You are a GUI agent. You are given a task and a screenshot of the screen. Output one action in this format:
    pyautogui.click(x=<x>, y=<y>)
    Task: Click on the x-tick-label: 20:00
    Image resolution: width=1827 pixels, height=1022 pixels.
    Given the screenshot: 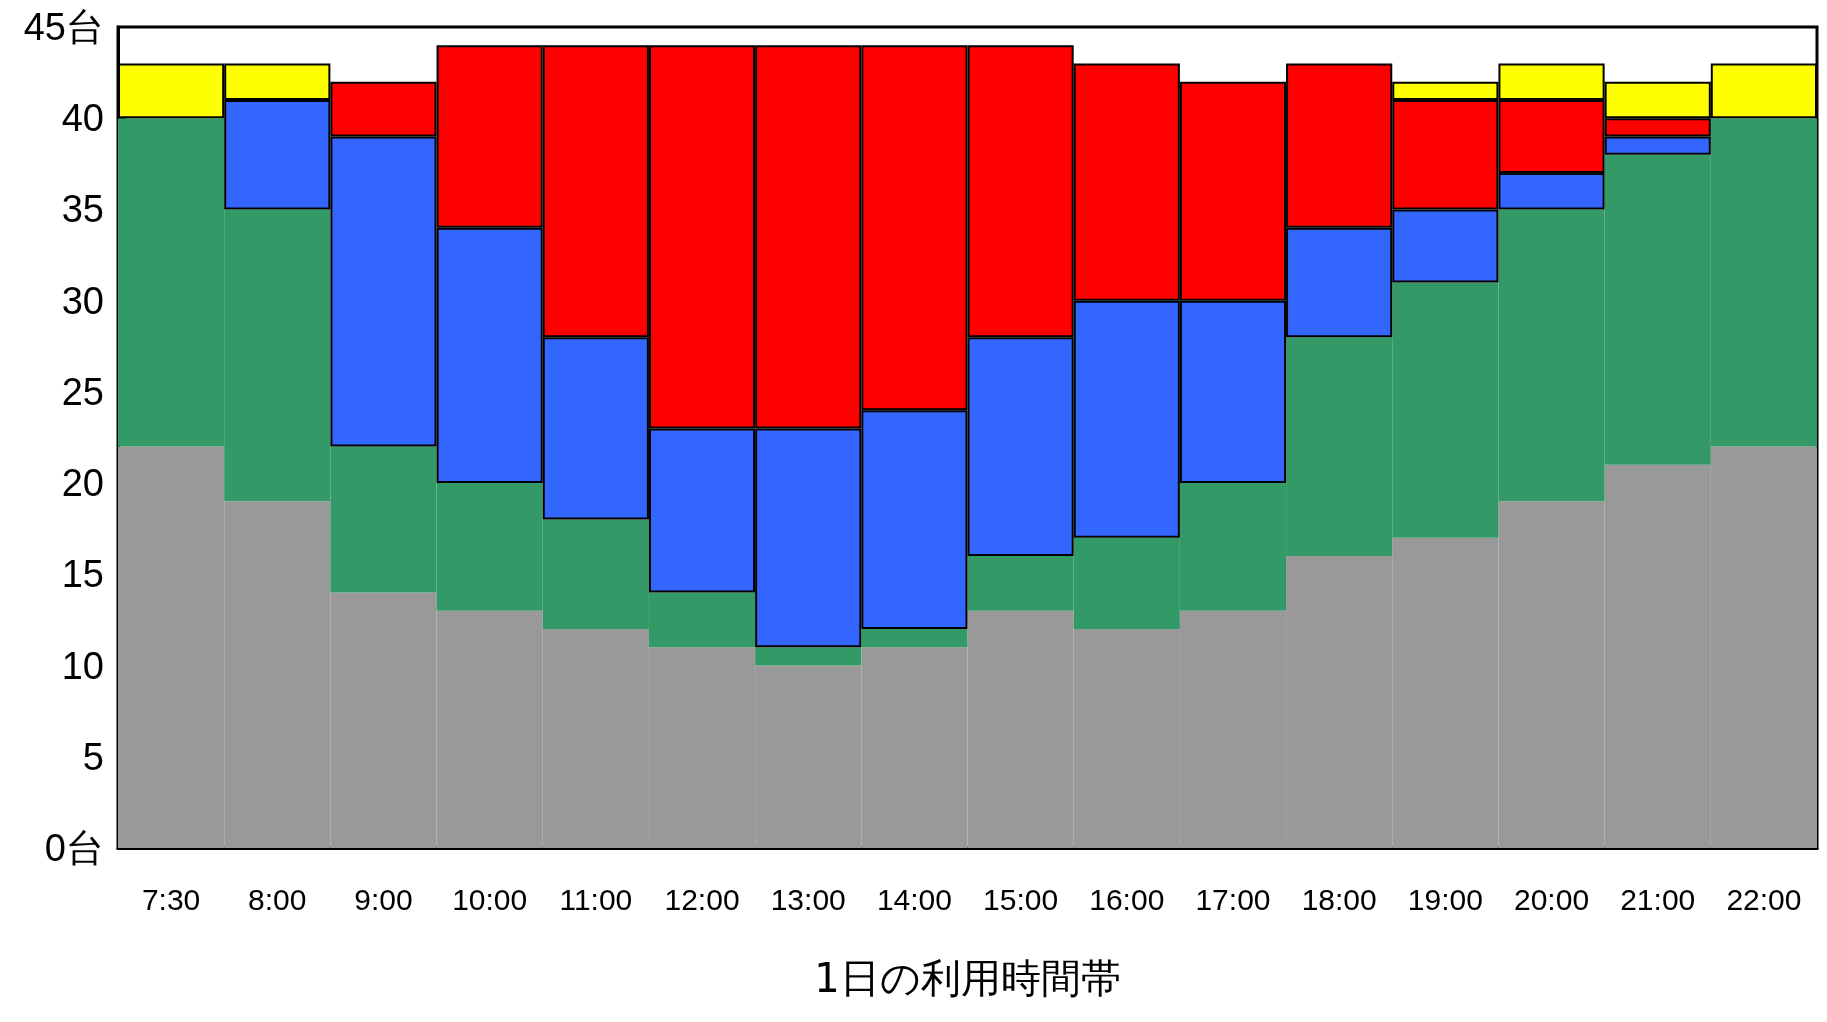 What is the action you would take?
    pyautogui.click(x=1551, y=899)
    